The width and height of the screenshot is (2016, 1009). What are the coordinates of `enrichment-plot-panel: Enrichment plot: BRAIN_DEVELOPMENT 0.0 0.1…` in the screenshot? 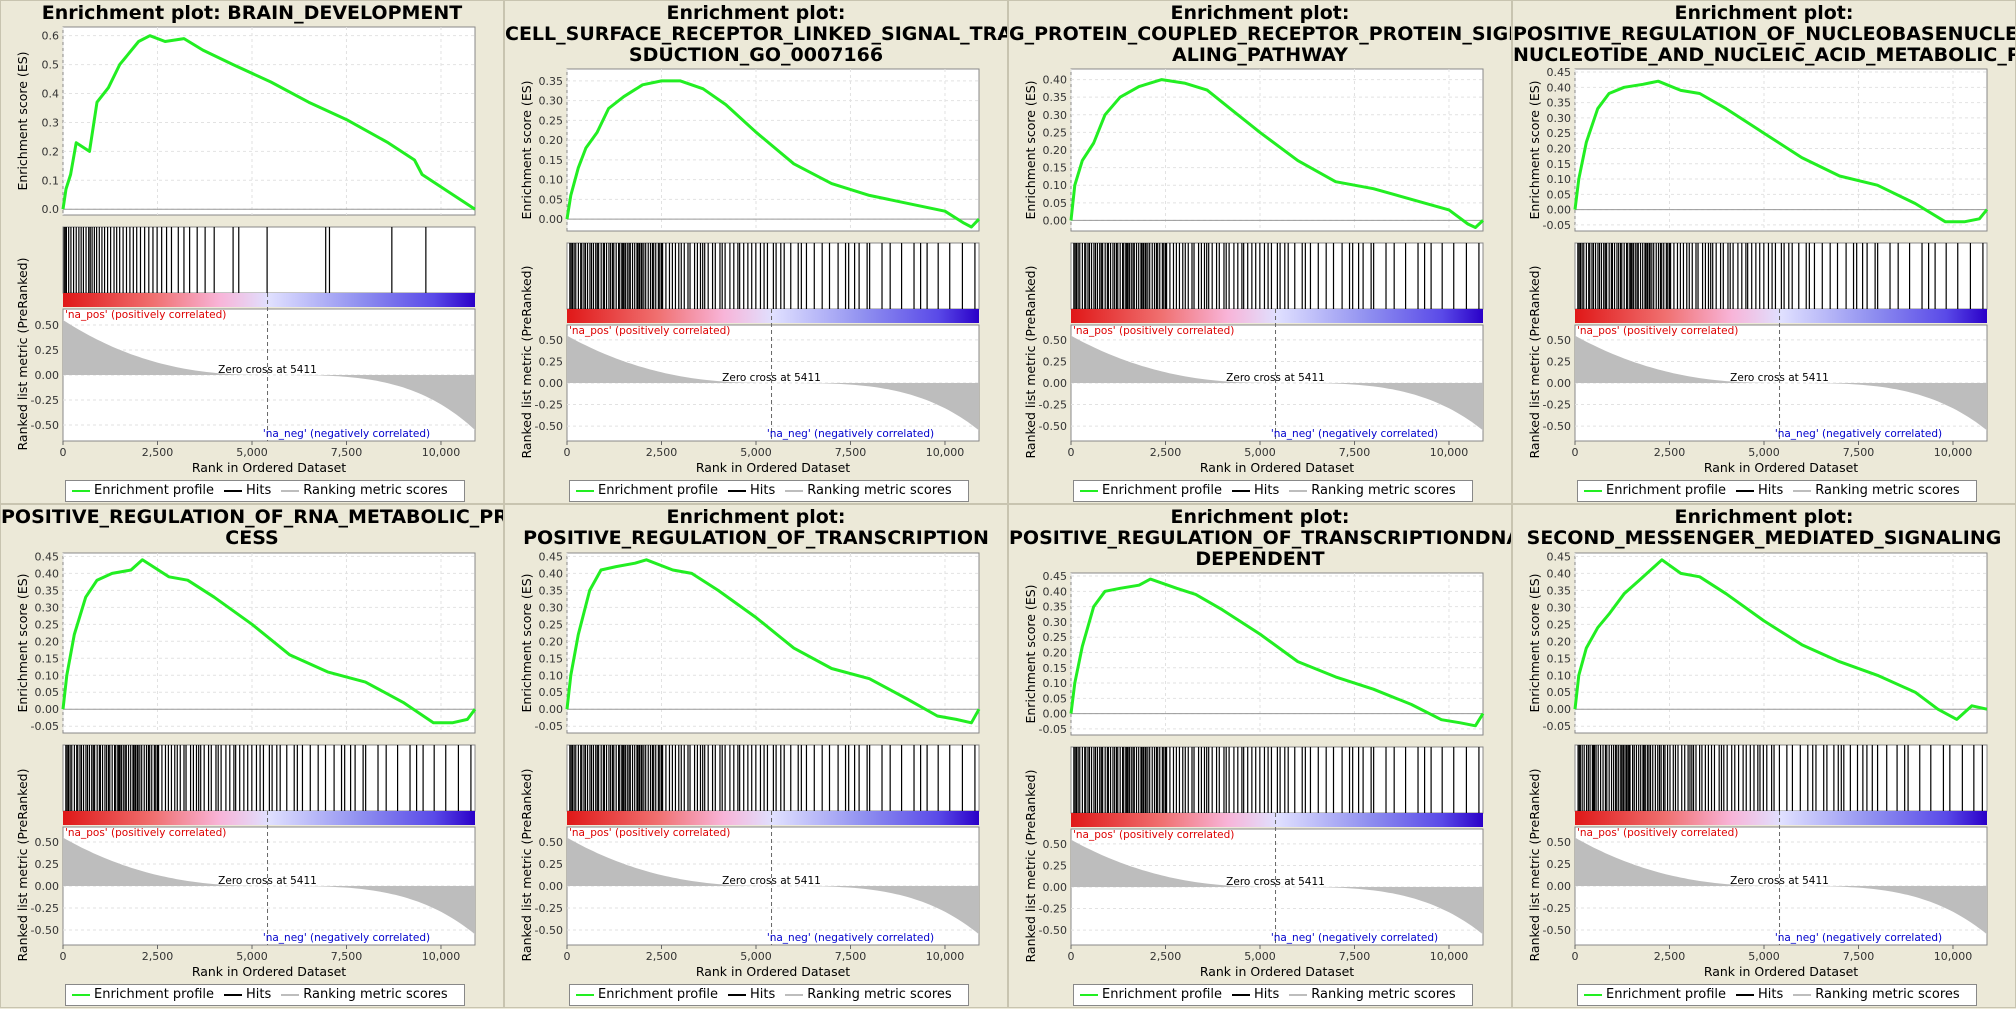 It's located at (252, 252).